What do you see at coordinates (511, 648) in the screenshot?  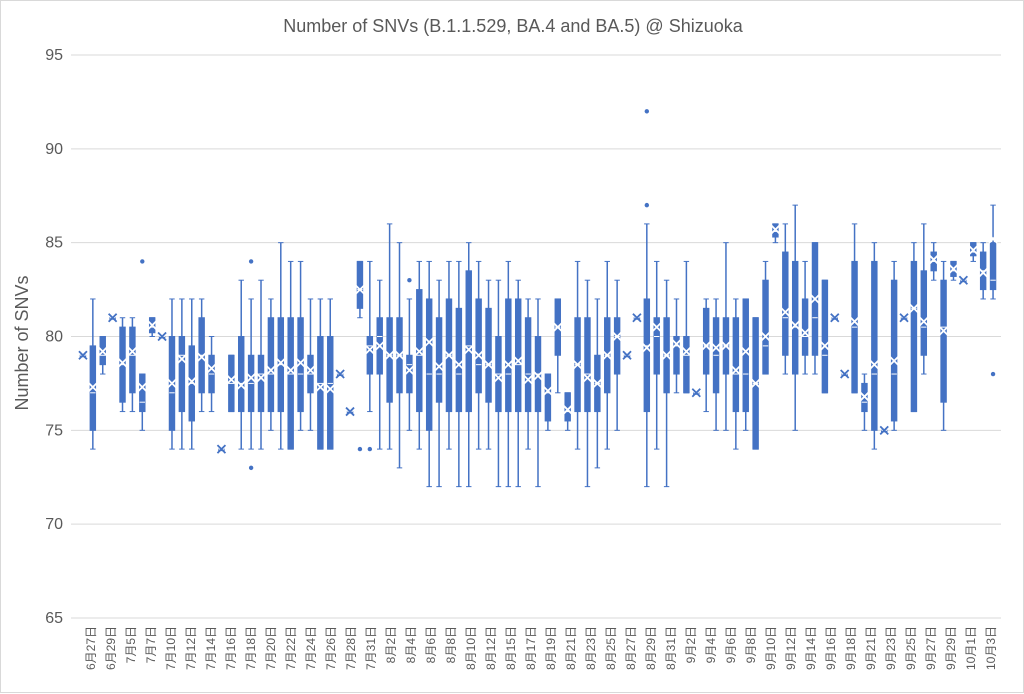 I see `x-tick-label: 8月15日` at bounding box center [511, 648].